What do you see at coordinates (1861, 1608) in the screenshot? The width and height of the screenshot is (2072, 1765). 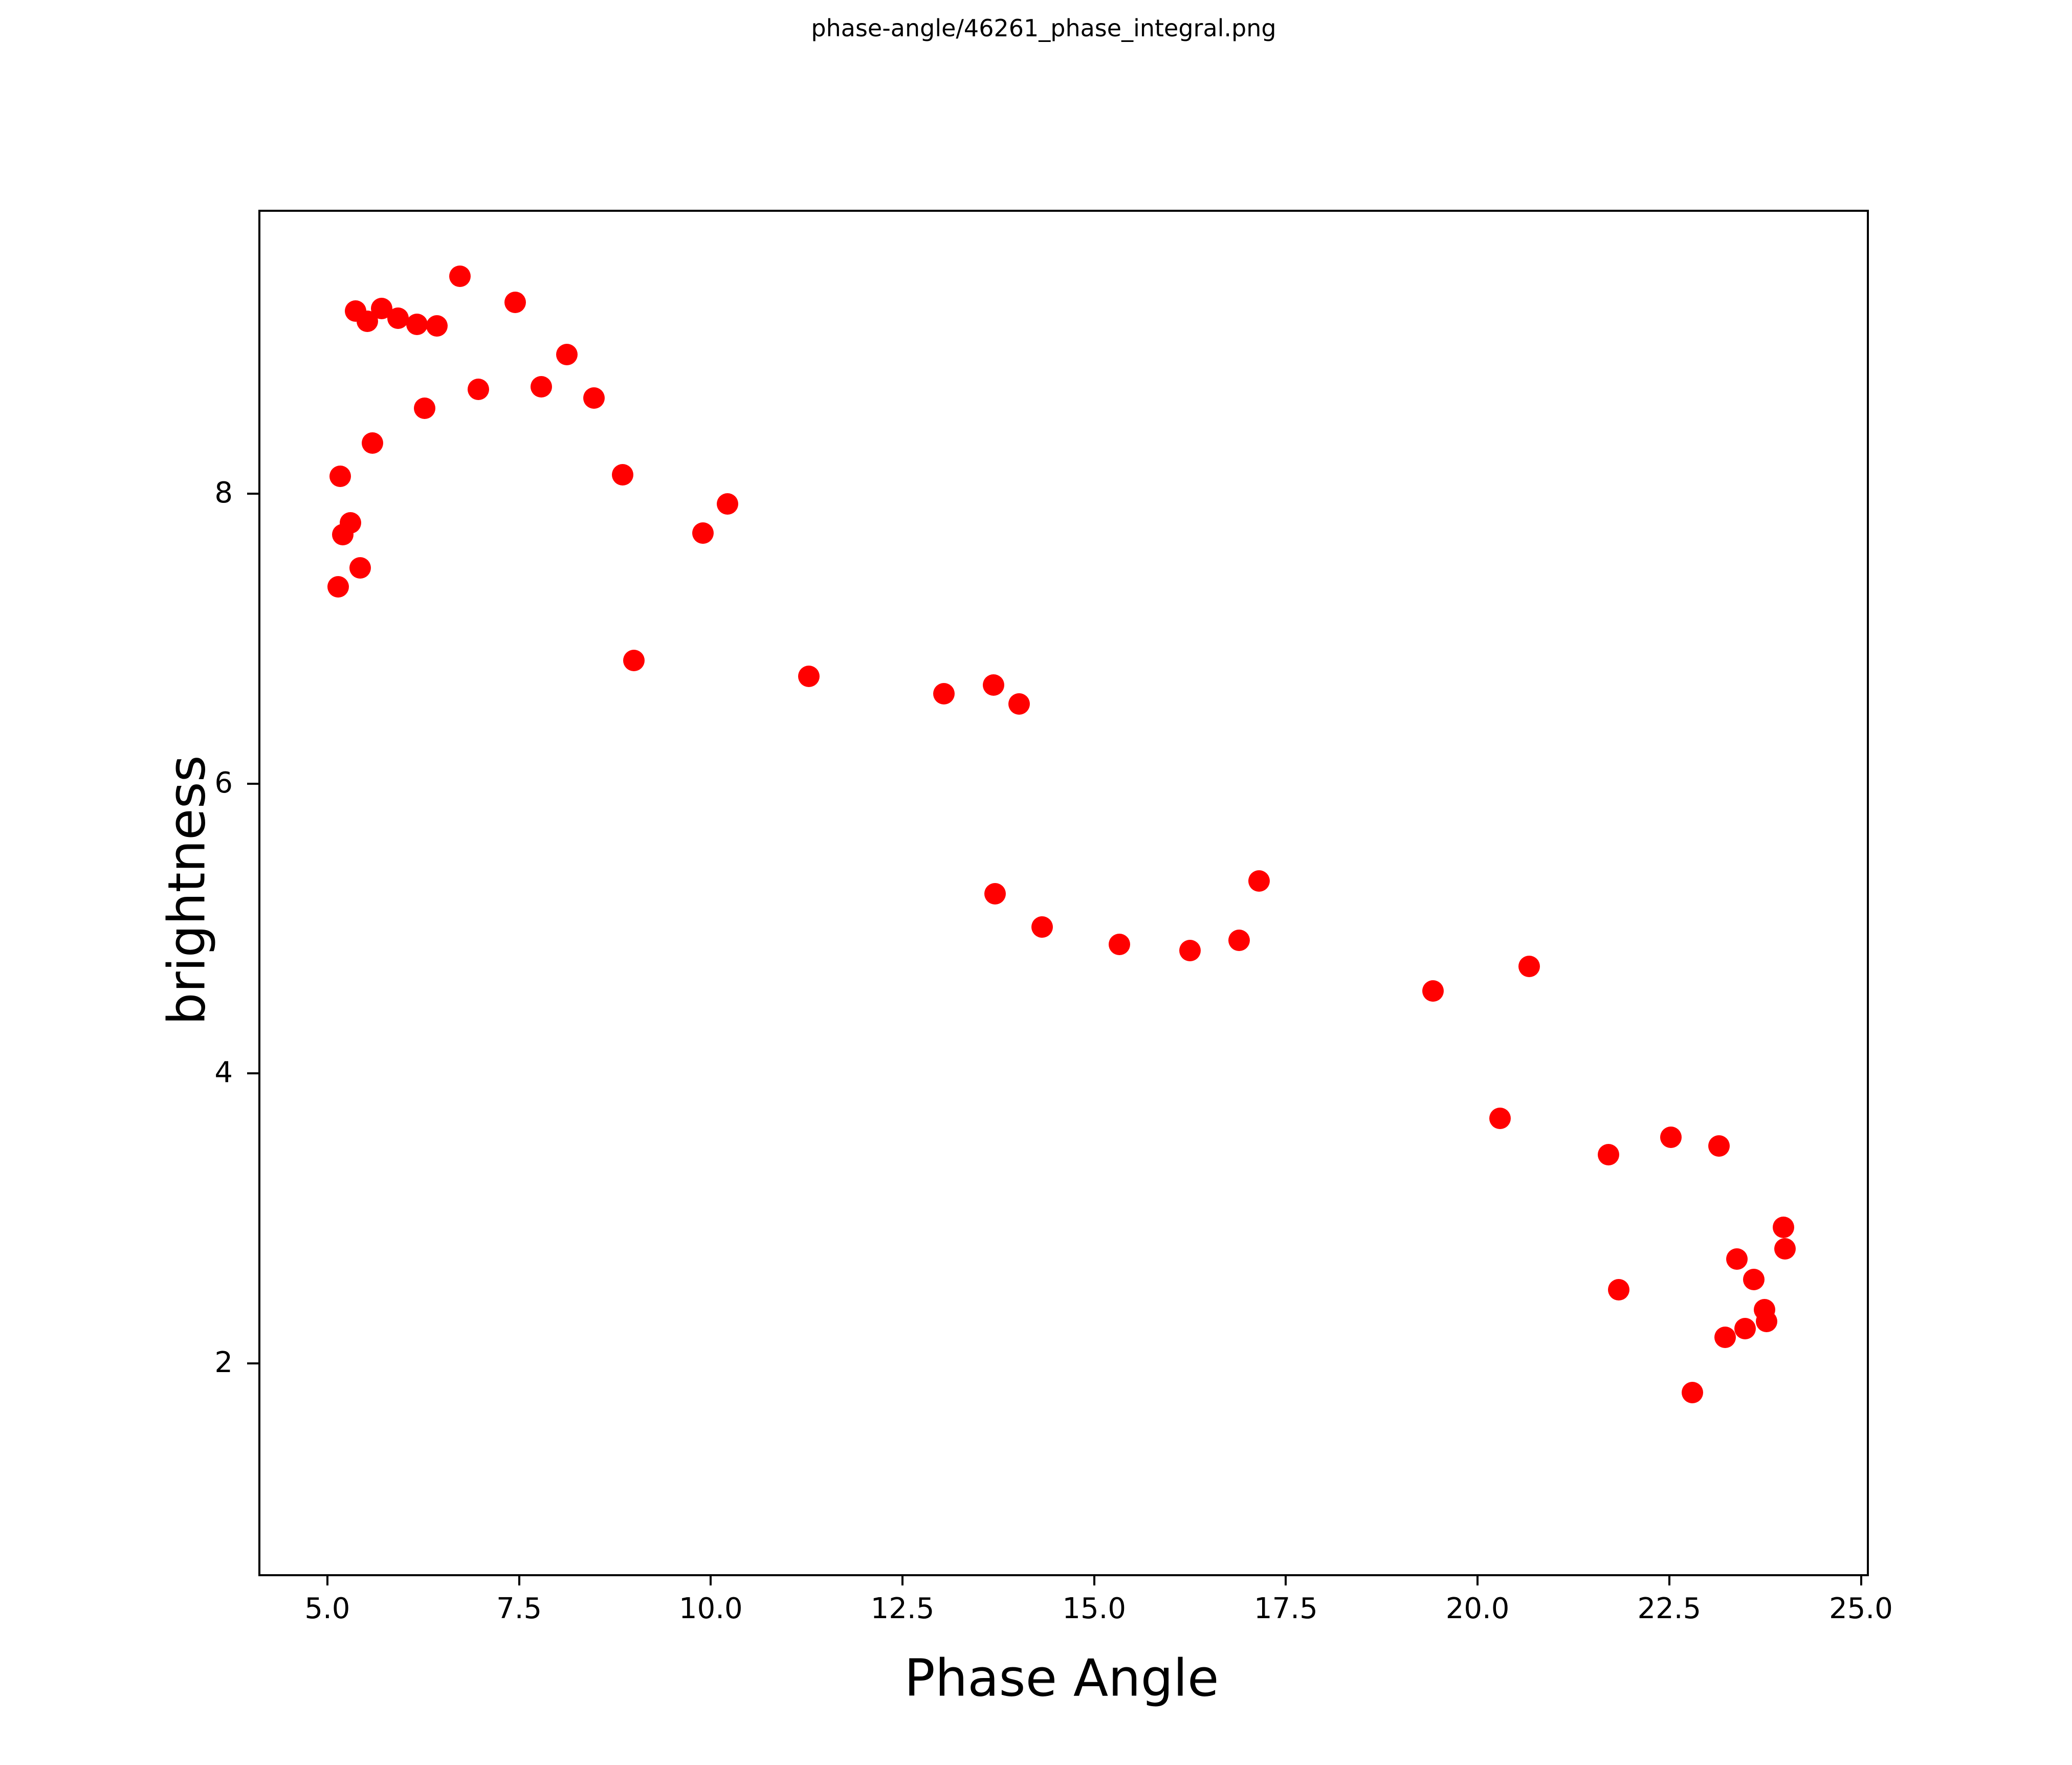 I see `x-tick-label: 25.0` at bounding box center [1861, 1608].